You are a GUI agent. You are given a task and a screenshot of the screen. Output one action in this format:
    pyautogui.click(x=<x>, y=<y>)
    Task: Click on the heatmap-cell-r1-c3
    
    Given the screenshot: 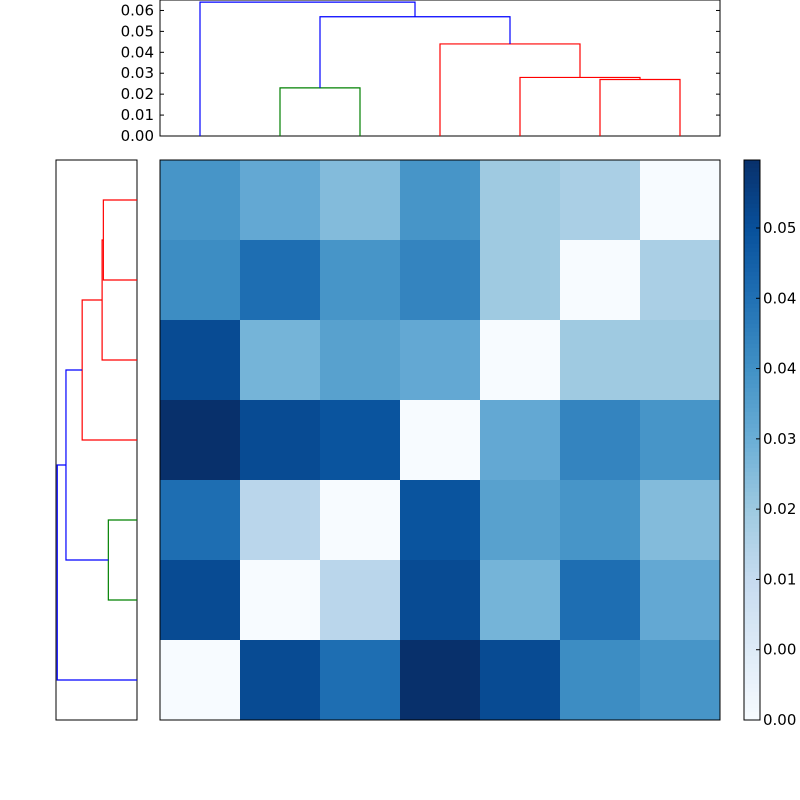 What is the action you would take?
    pyautogui.click(x=440, y=280)
    